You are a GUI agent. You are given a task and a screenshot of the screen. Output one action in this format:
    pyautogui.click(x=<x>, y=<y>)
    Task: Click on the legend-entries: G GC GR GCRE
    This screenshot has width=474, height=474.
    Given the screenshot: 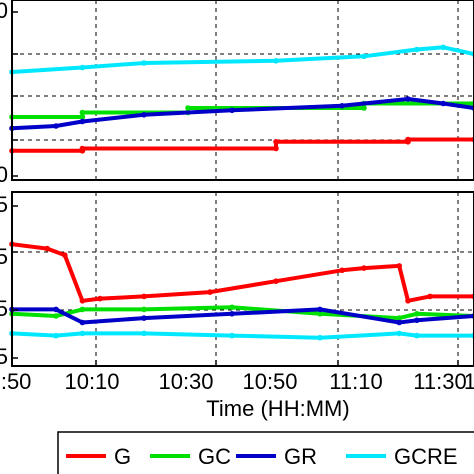 What is the action you would take?
    pyautogui.click(x=262, y=456)
    